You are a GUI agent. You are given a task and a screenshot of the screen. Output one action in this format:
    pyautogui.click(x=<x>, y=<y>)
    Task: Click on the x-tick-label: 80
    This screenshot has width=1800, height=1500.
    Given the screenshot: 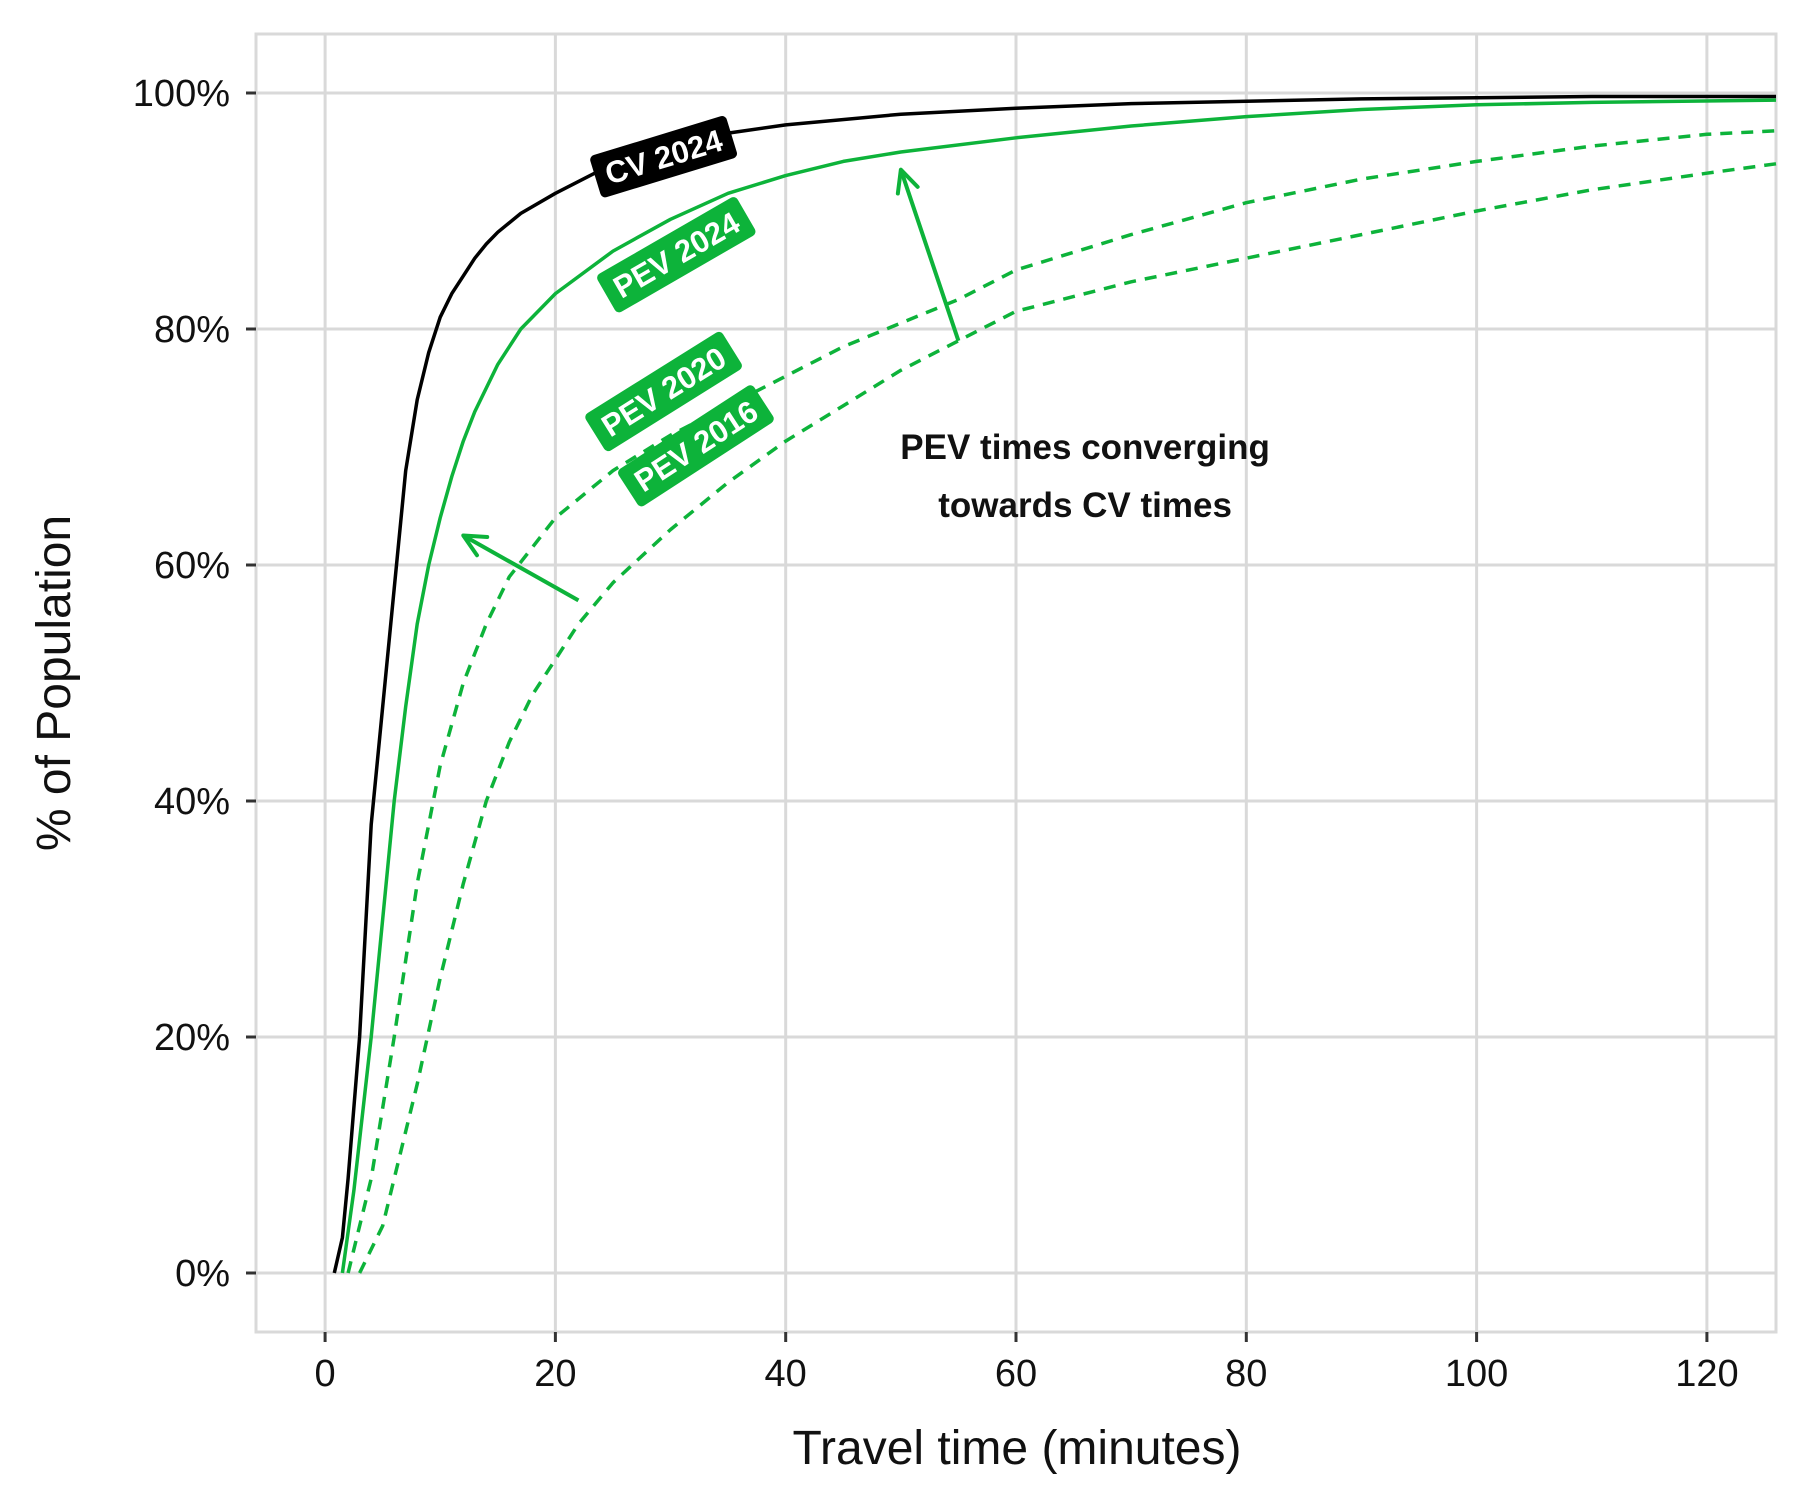 What is the action you would take?
    pyautogui.click(x=1246, y=1374)
    